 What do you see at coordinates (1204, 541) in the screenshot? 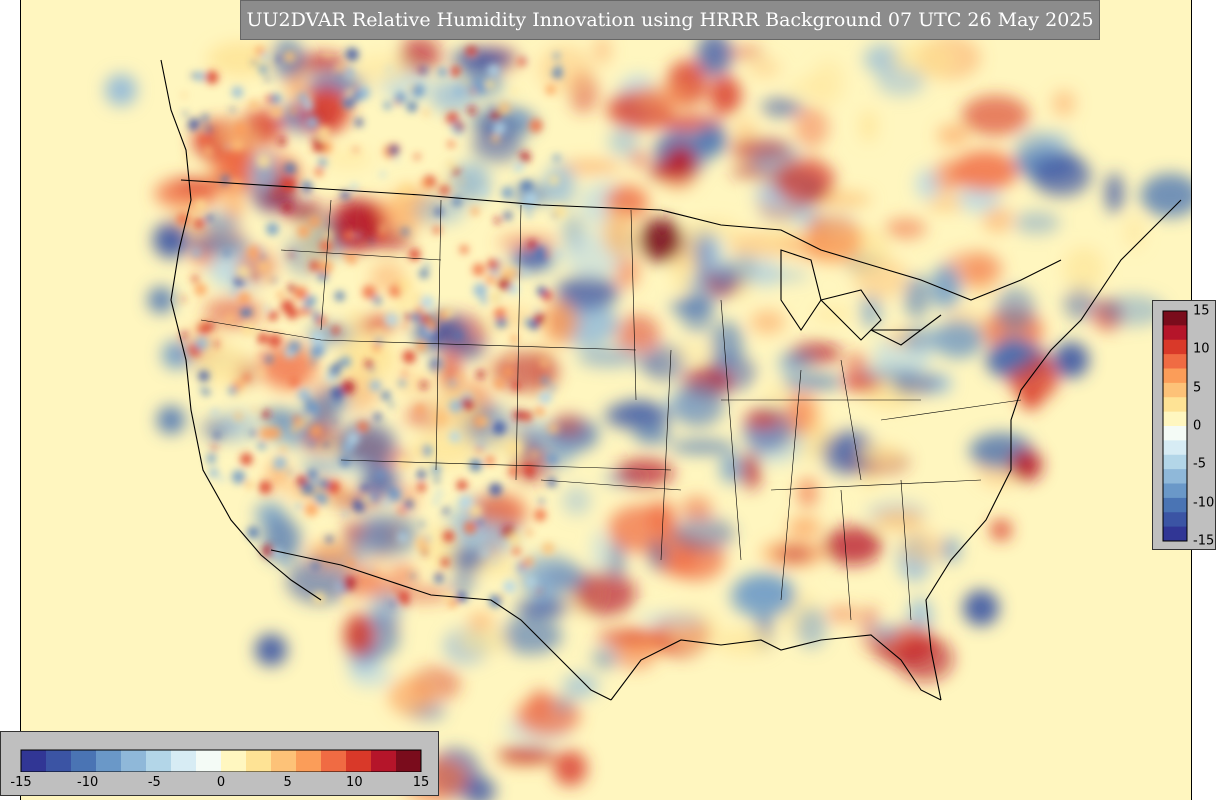
I see `colorbar-tick-label: -15` at bounding box center [1204, 541].